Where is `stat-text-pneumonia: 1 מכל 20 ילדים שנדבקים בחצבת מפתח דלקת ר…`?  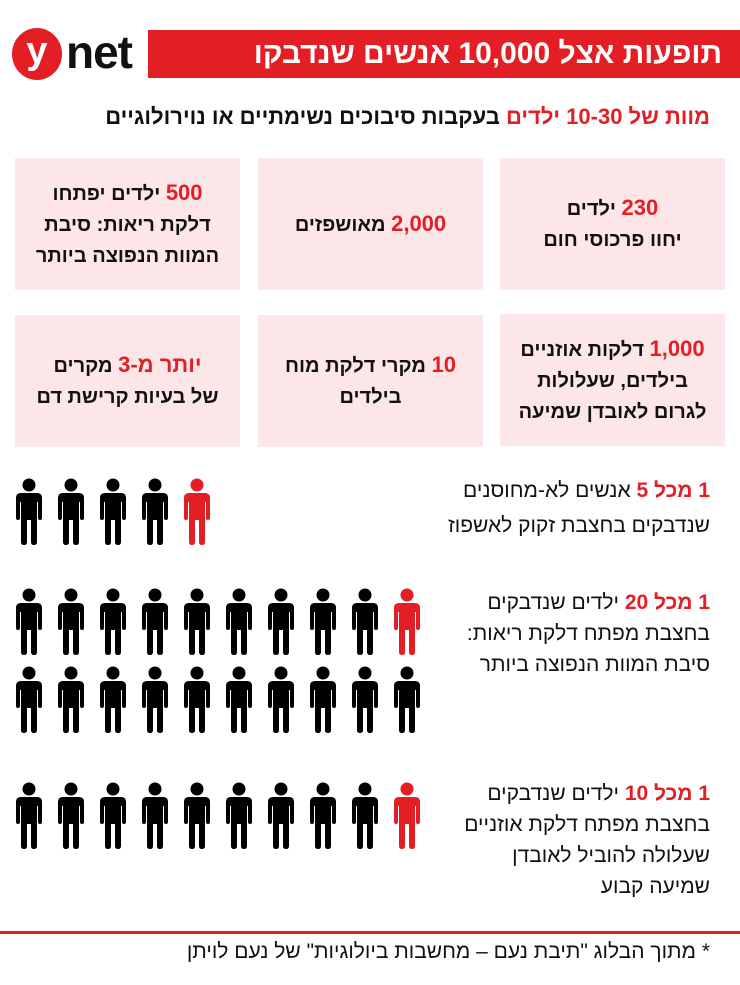
stat-text-pneumonia: 1 מכל 20 ילדים שנדבקים בחצבת מפתח דלקת ר… is located at coordinates (588, 633).